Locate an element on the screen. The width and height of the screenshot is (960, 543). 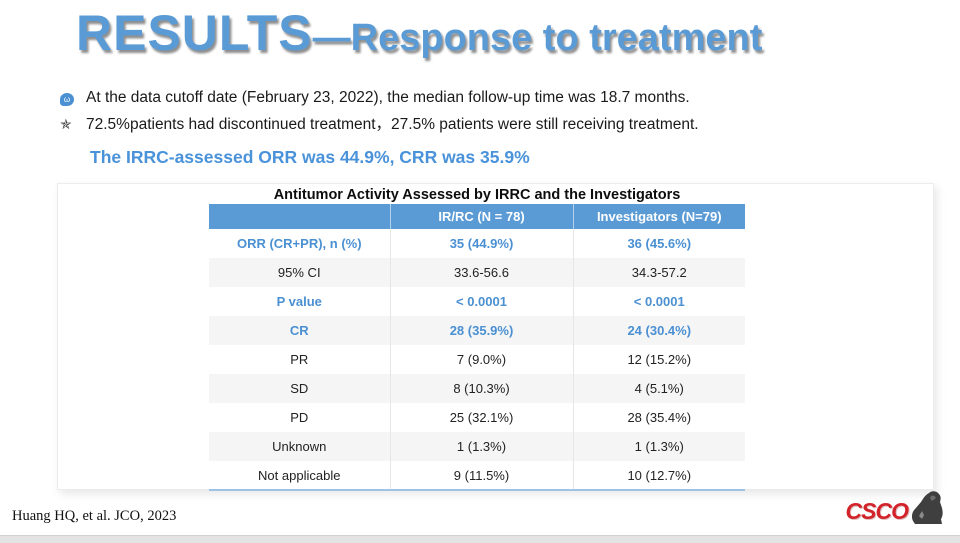
table-row: P value < 0.0001 < 0.0001 is located at coordinates (477, 301).